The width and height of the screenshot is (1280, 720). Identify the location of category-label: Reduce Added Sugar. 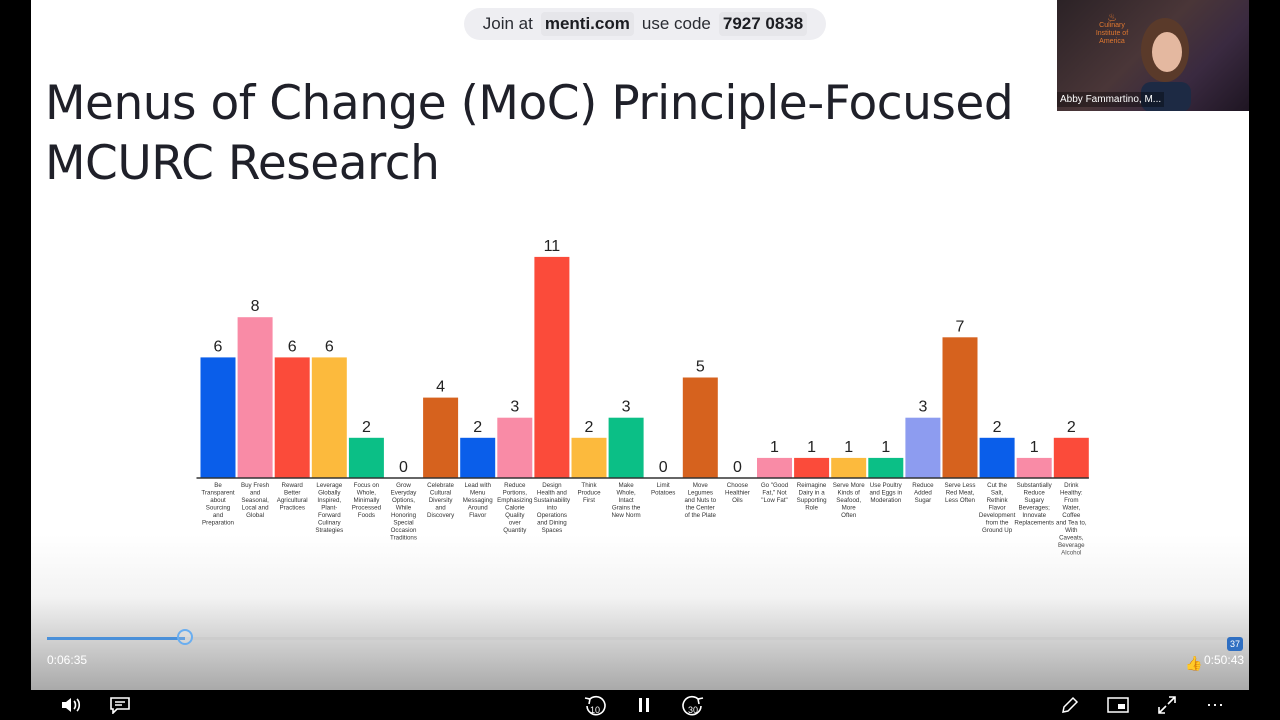
(923, 493).